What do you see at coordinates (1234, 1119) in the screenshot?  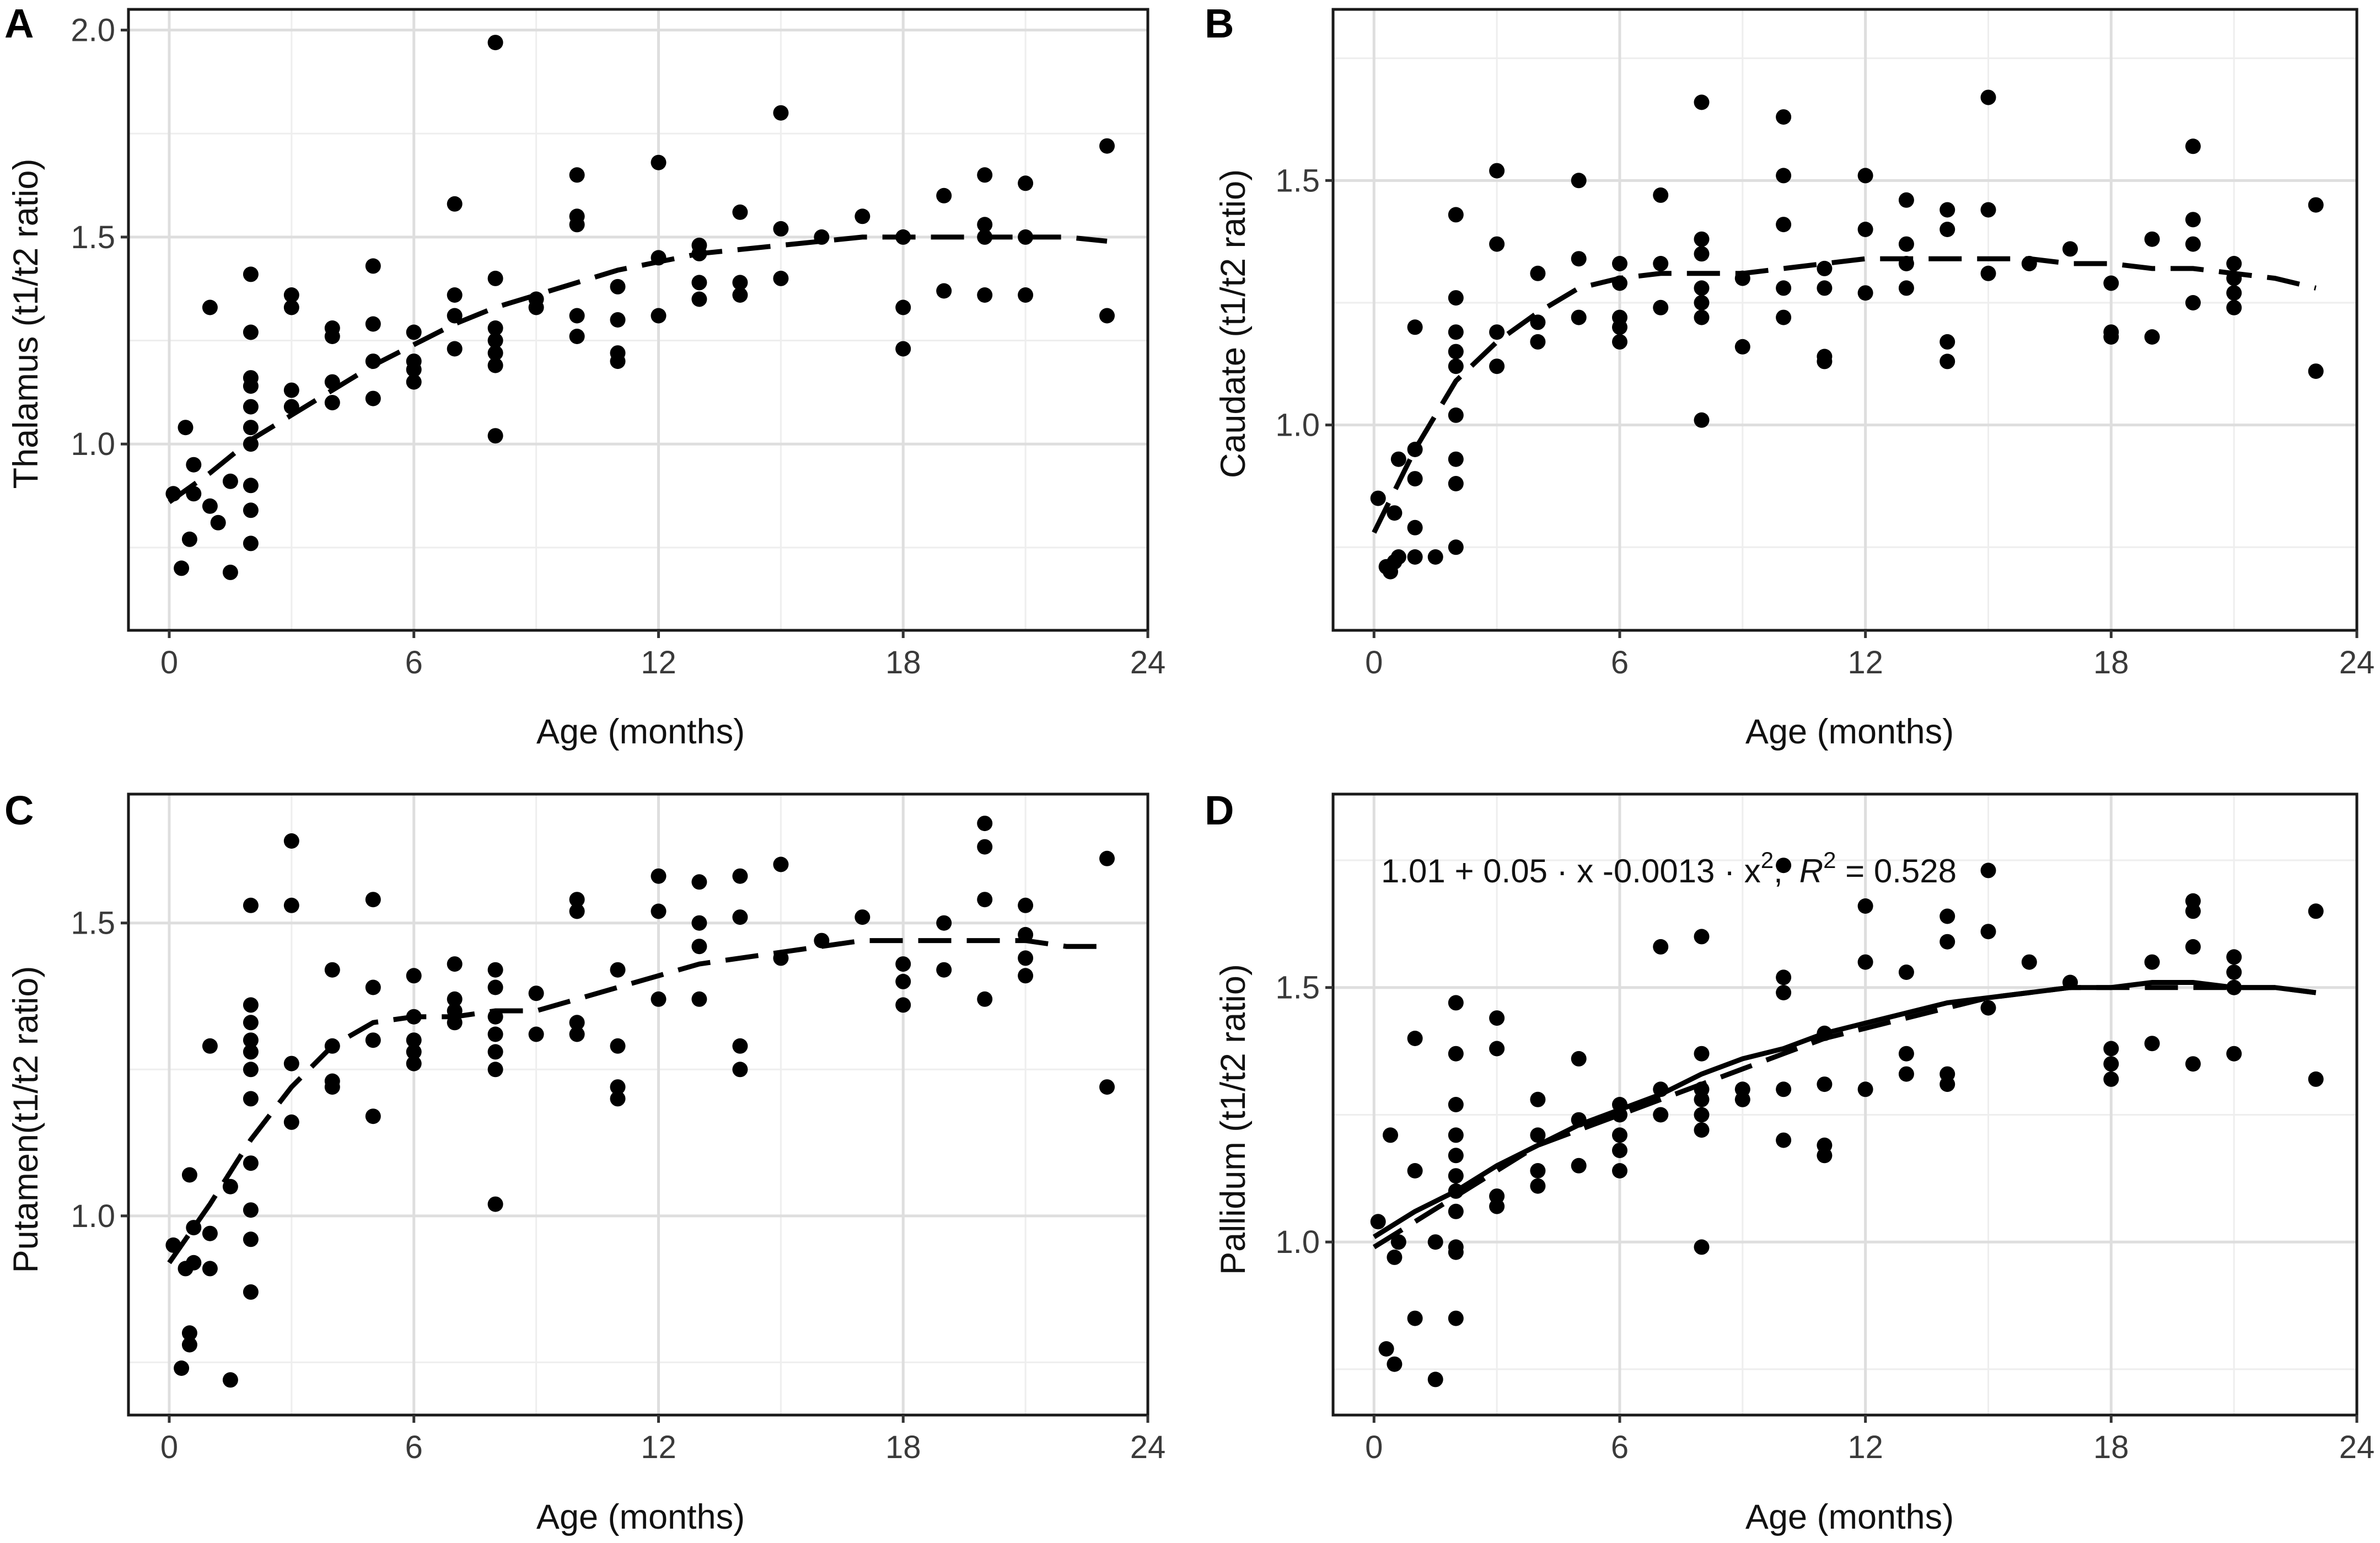 I see `y-axis-title-d: Pallidum (t1/t2 ratio)` at bounding box center [1234, 1119].